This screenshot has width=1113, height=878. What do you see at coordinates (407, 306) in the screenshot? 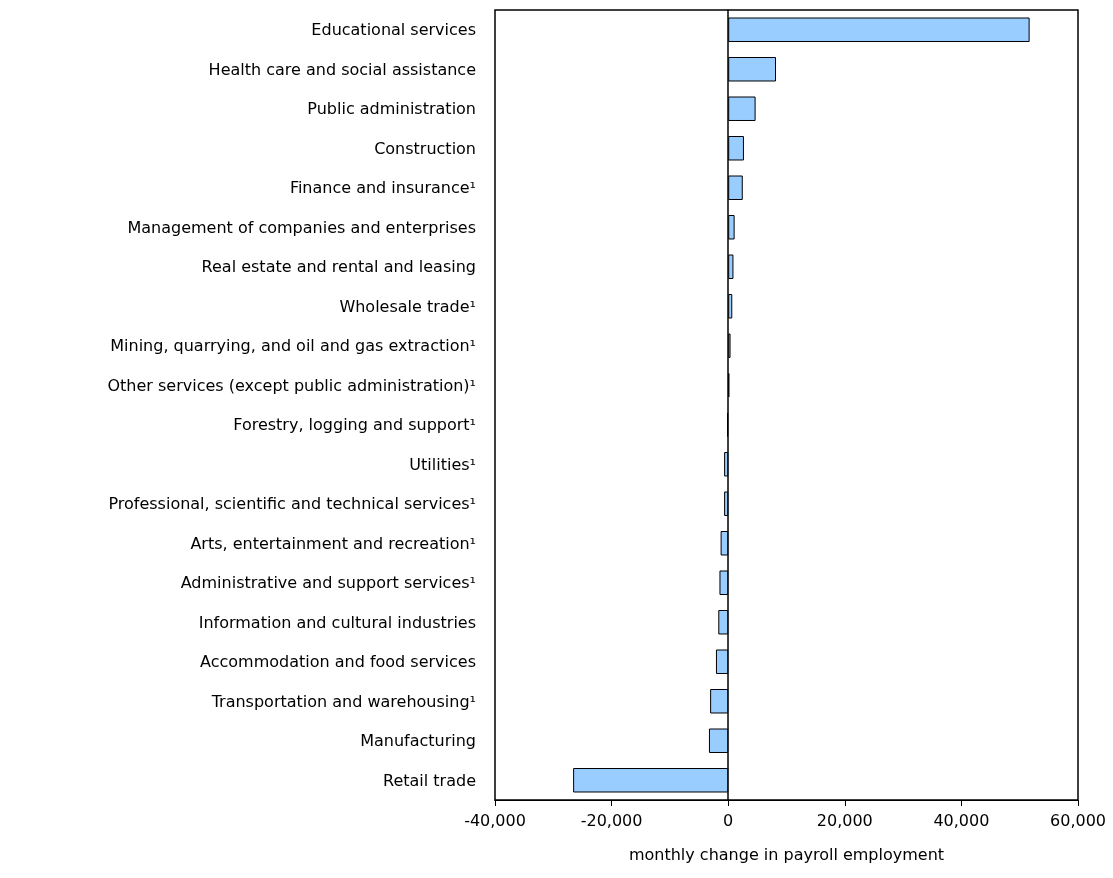
I see `y-tick-label: Wholesale trade¹` at bounding box center [407, 306].